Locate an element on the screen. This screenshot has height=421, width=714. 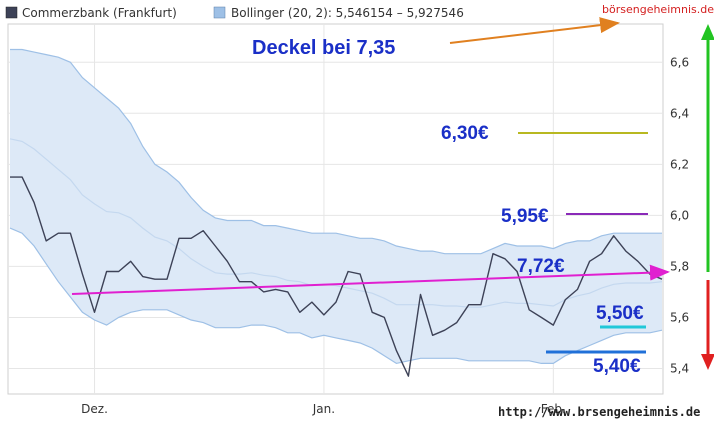
legend-label-bollinger: Bollinger (20, 2): 5,546154 – 5,927546 is located at coordinates (347, 13).